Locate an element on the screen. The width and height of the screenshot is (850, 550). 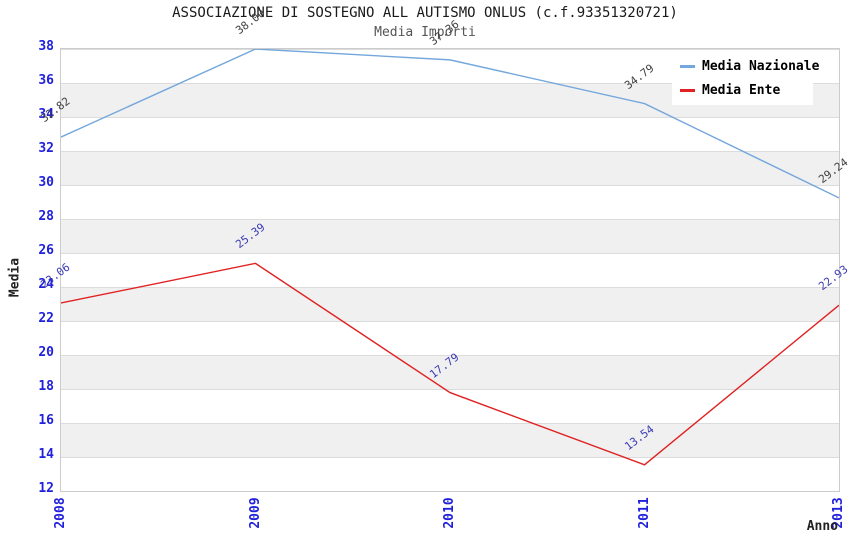
y-tick-label: 32 is located at coordinates (46, 148).